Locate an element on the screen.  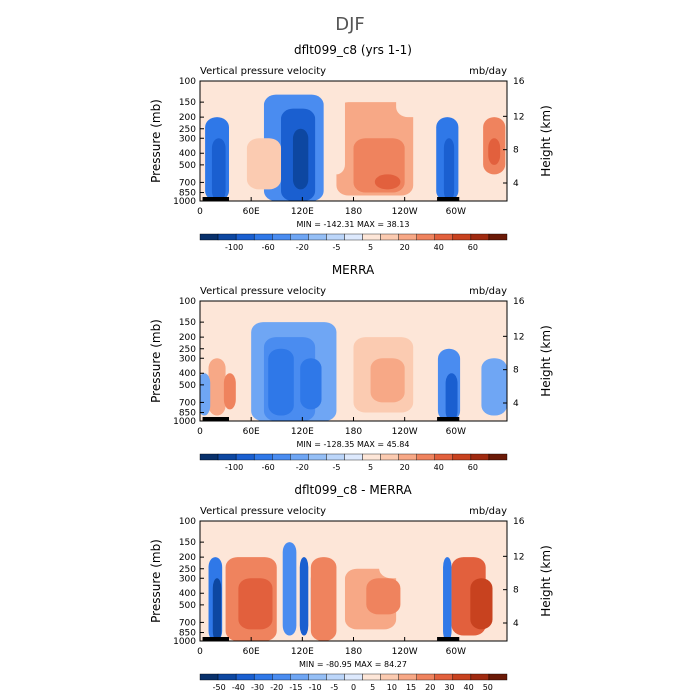
plot-area is located at coordinates (353, 361).